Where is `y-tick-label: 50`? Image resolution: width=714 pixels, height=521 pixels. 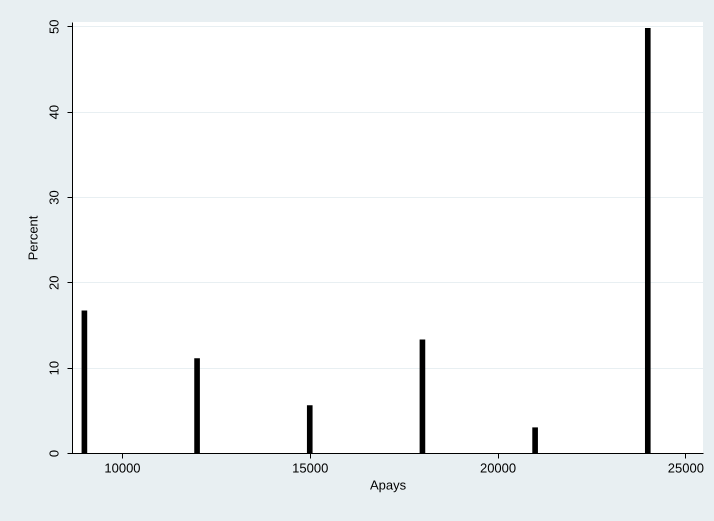
y-tick-label: 50 is located at coordinates (54, 27).